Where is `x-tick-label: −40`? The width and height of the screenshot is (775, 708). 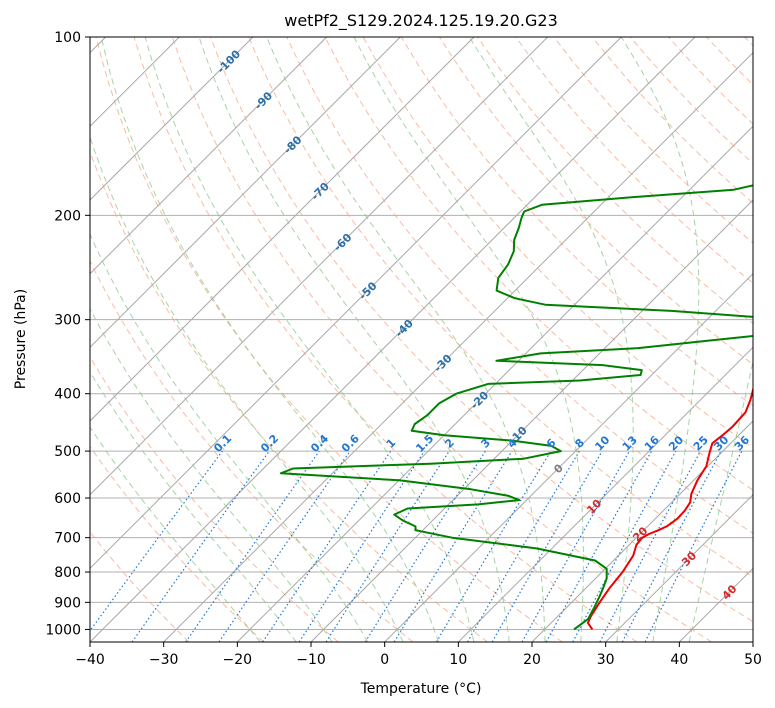 x-tick-label: −40 is located at coordinates (90, 660).